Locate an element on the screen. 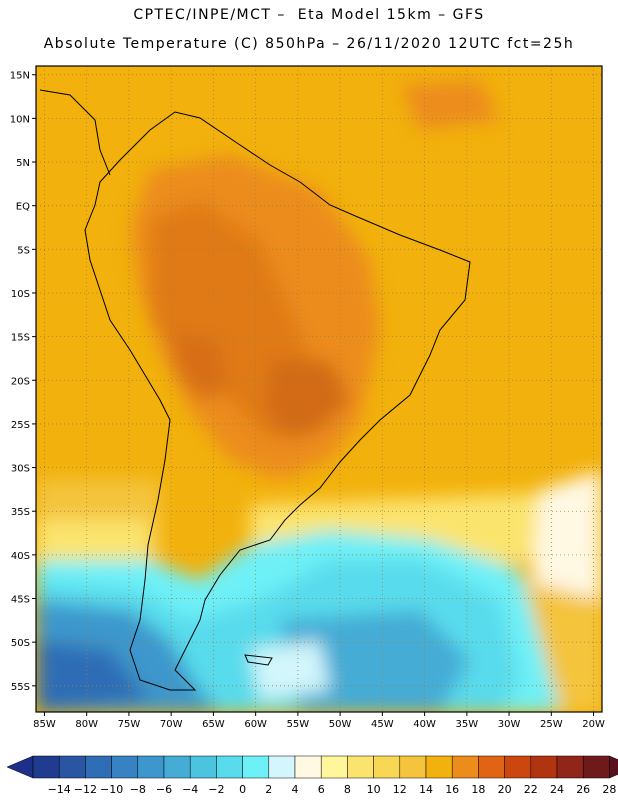 This screenshot has height=800, width=618. lat-tick-label: 35S is located at coordinates (20, 512).